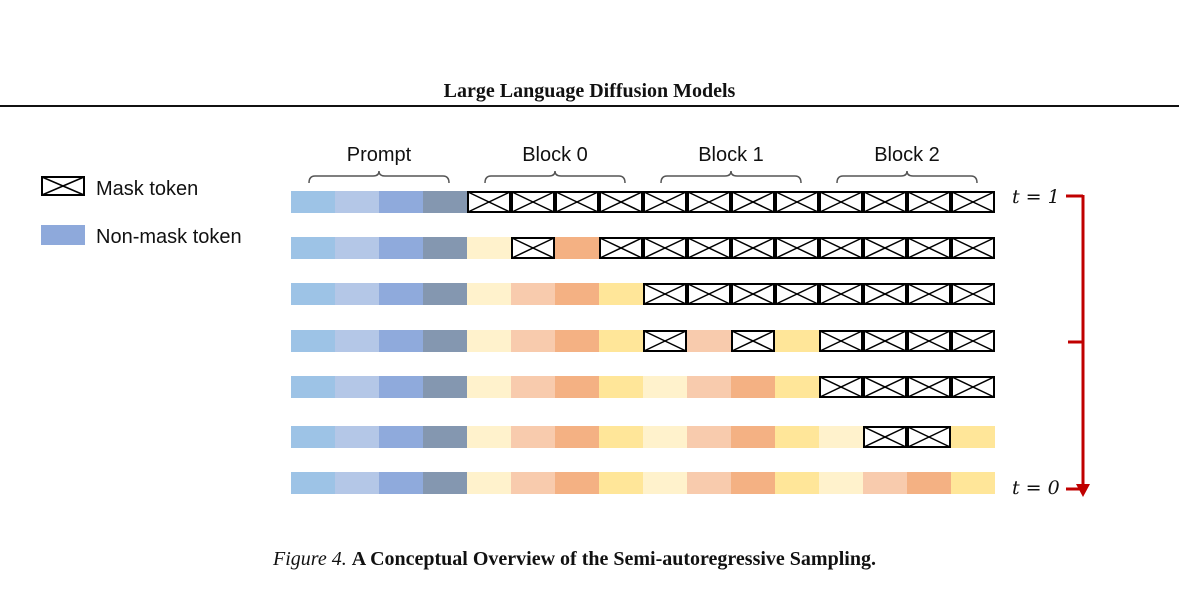  What do you see at coordinates (731, 155) in the screenshot?
I see `section-label-2: Block 1` at bounding box center [731, 155].